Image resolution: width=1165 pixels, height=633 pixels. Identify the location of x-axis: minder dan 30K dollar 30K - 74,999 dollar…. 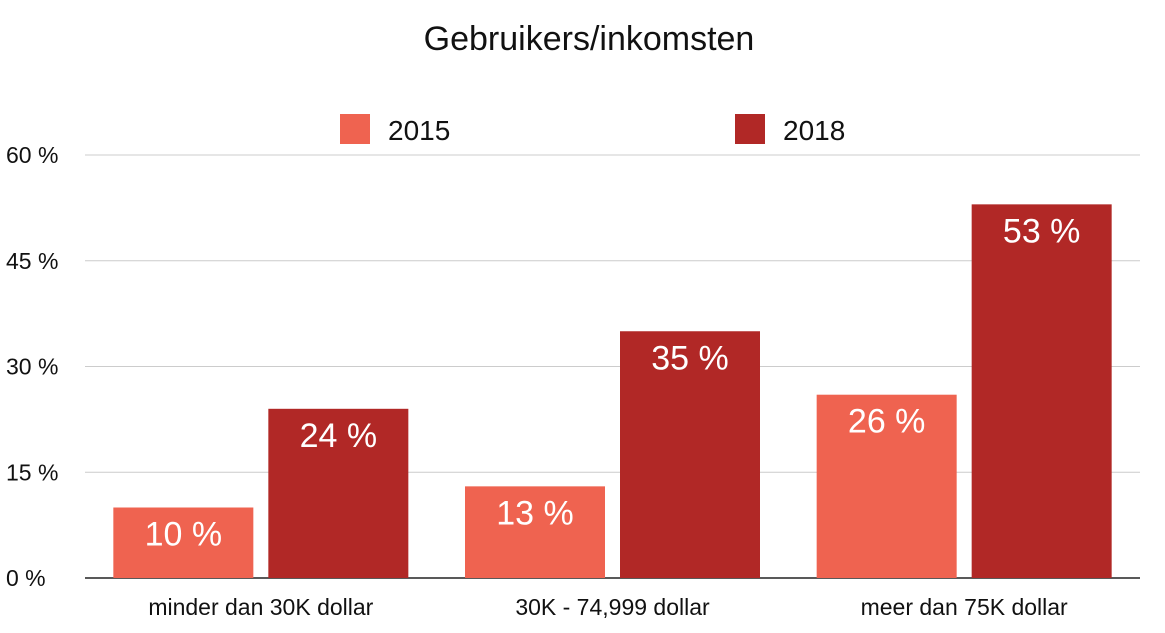
(608, 607).